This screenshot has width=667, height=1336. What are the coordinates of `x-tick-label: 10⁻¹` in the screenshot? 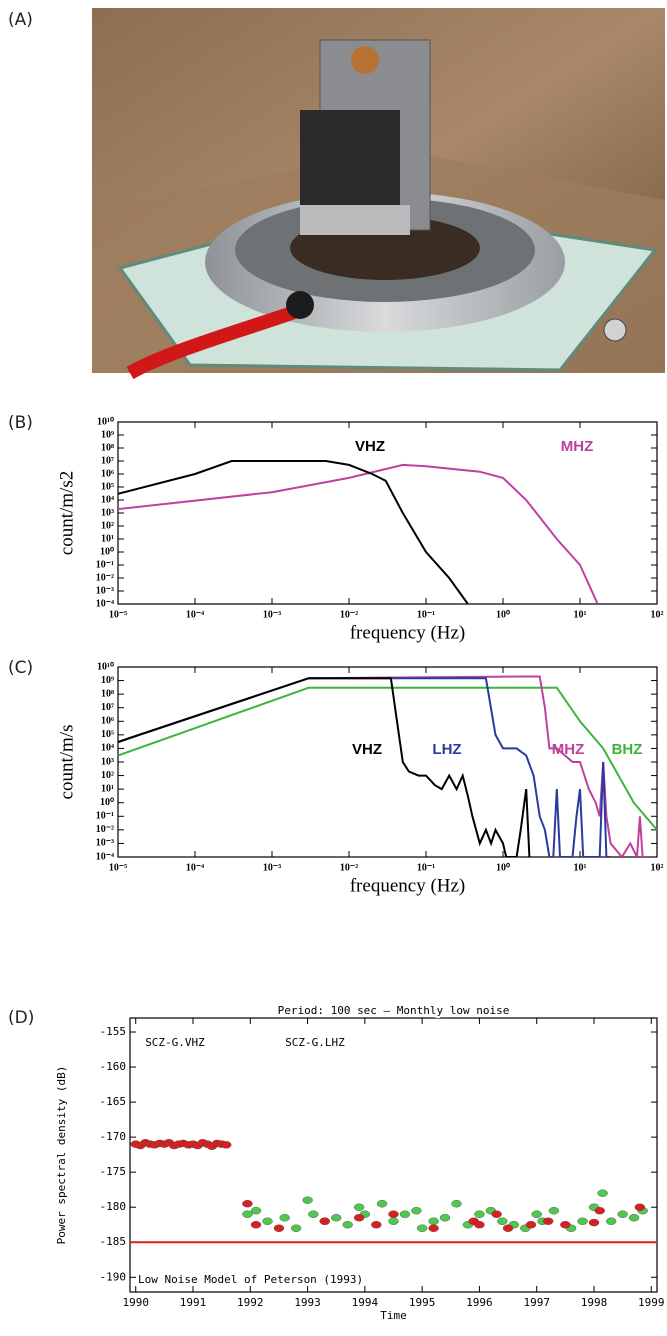 It's located at (426, 867).